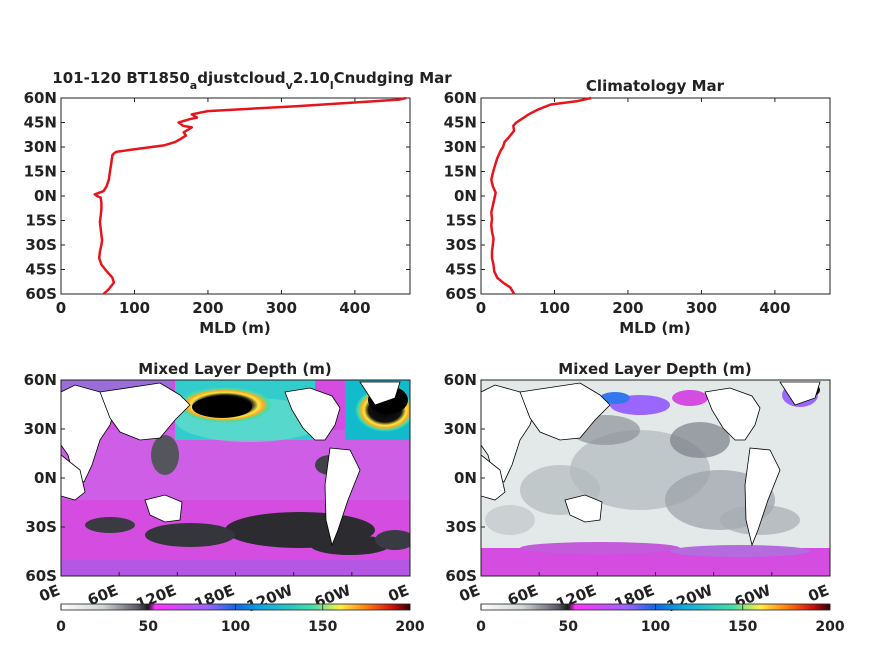 The height and width of the screenshot is (656, 875). I want to click on title-part-3: v, so click(290, 85).